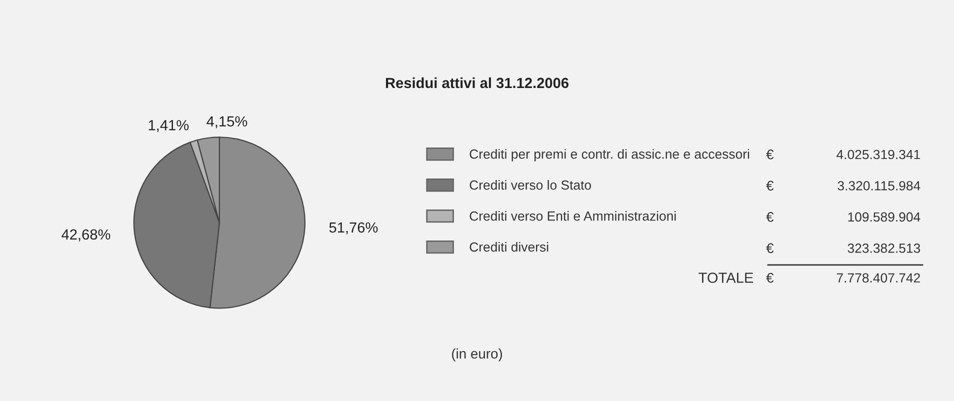 The height and width of the screenshot is (401, 954). What do you see at coordinates (884, 248) in the screenshot?
I see `text: 323.382.513` at bounding box center [884, 248].